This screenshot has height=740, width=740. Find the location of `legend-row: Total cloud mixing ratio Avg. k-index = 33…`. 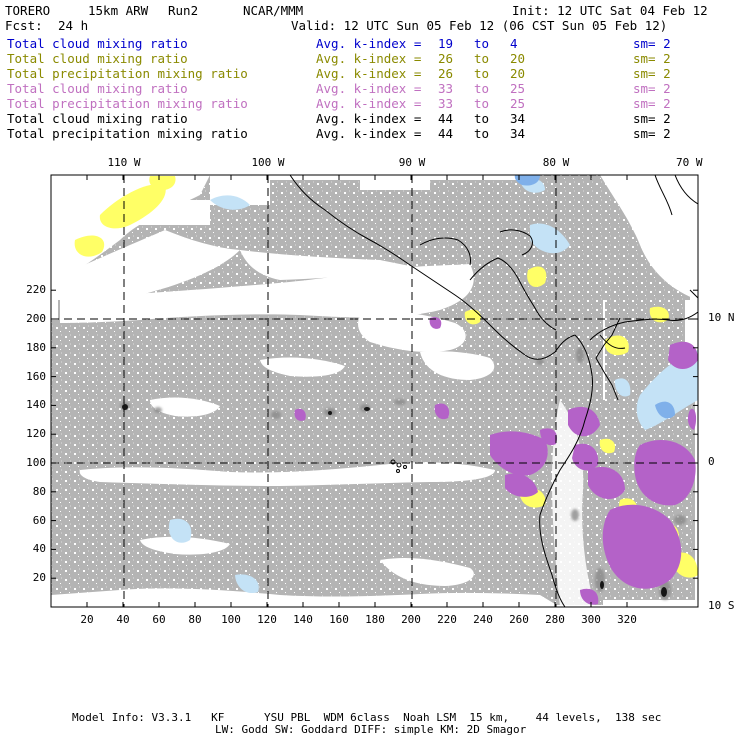

legend-row: Total cloud mixing ratio Avg. k-index = 33… is located at coordinates (372, 88).